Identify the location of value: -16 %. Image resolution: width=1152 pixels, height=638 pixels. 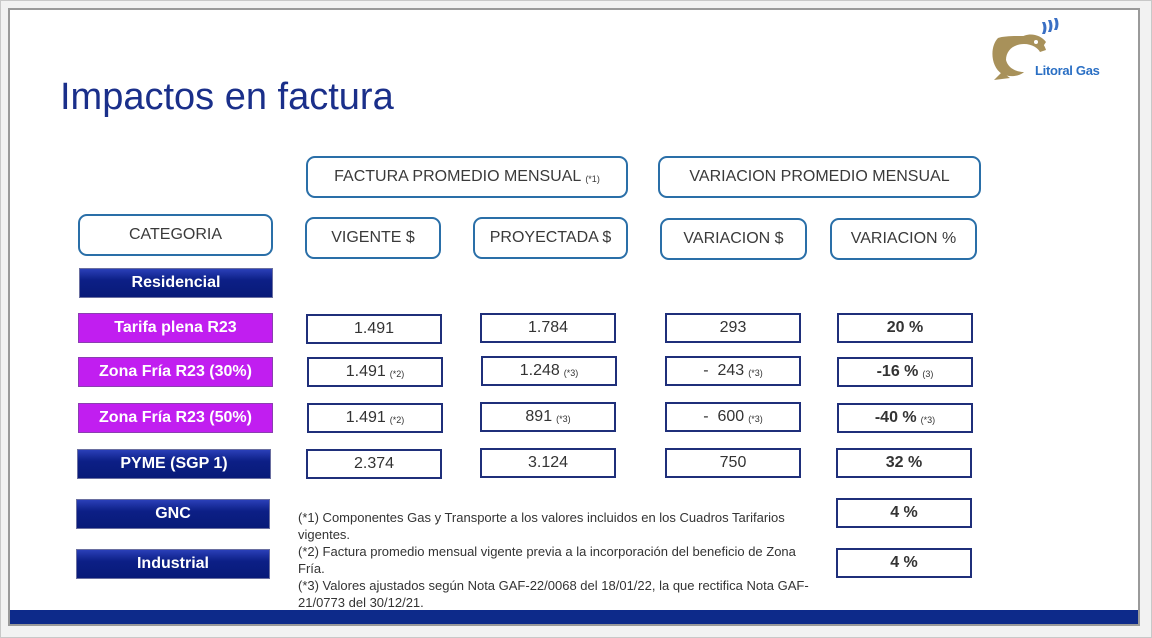
(897, 371).